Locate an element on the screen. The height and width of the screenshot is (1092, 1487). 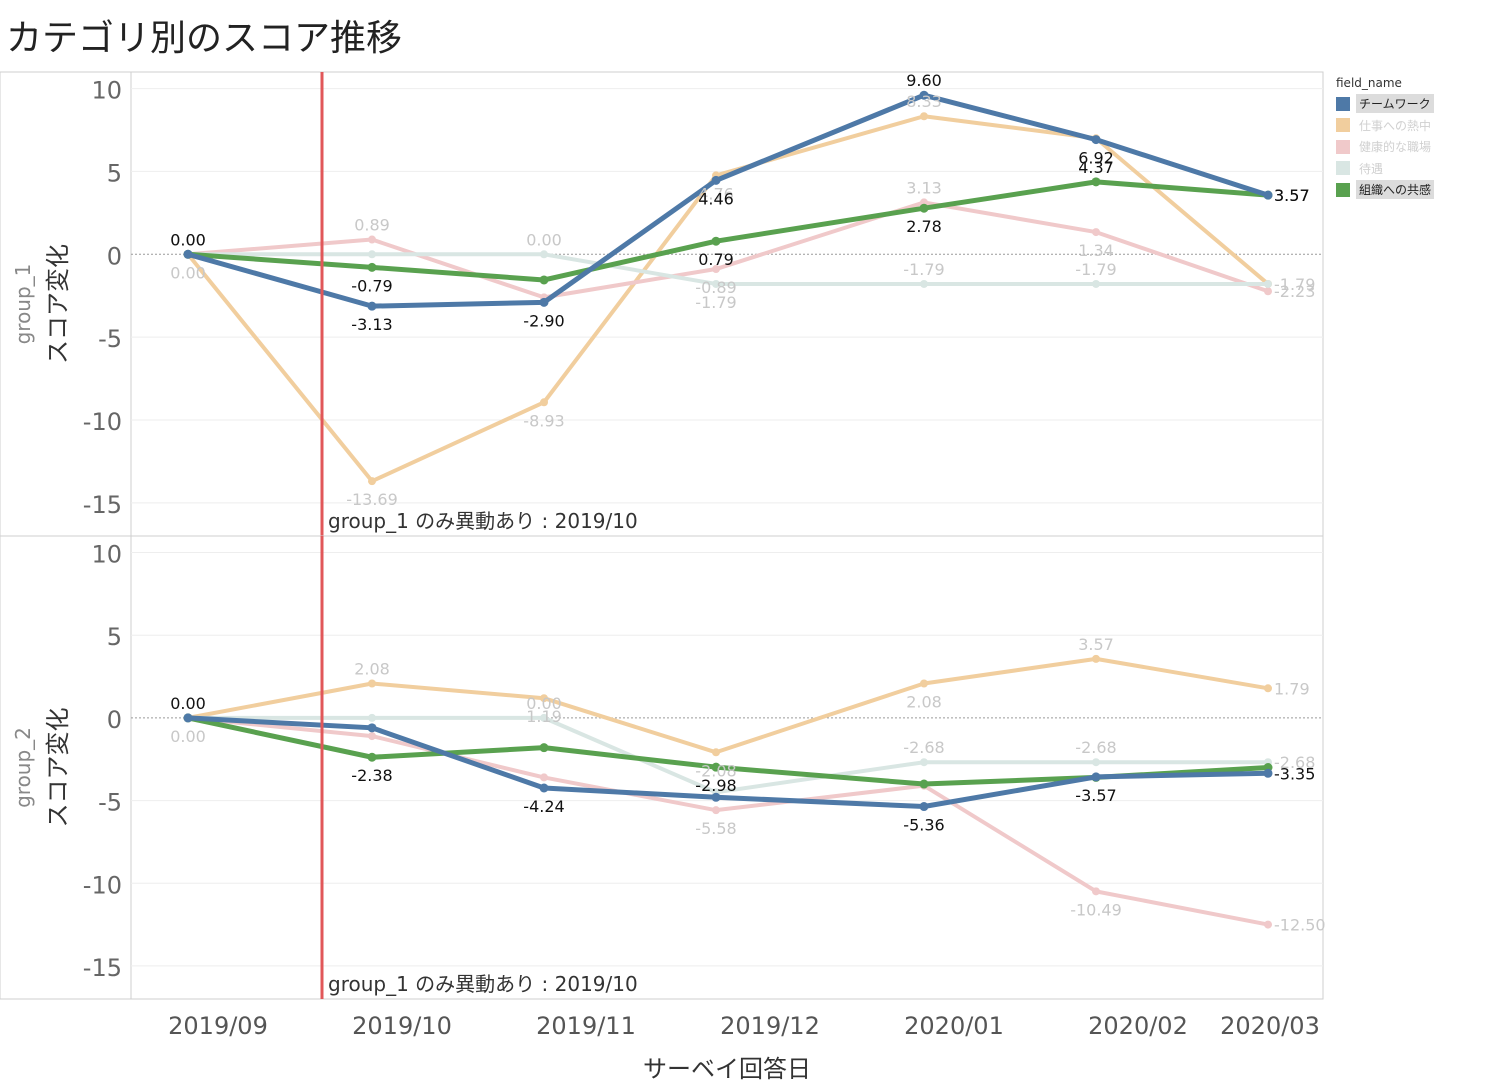
x-tick-label: 2020/02 is located at coordinates (1138, 1026).